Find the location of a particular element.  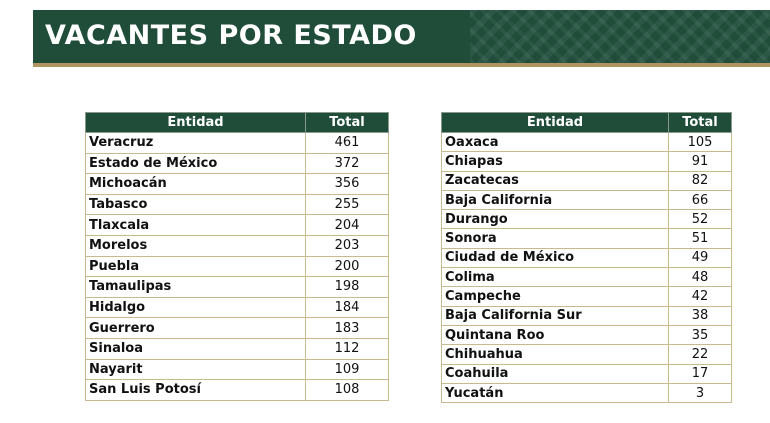

table-row: Guerrero 183 is located at coordinates (237, 328).